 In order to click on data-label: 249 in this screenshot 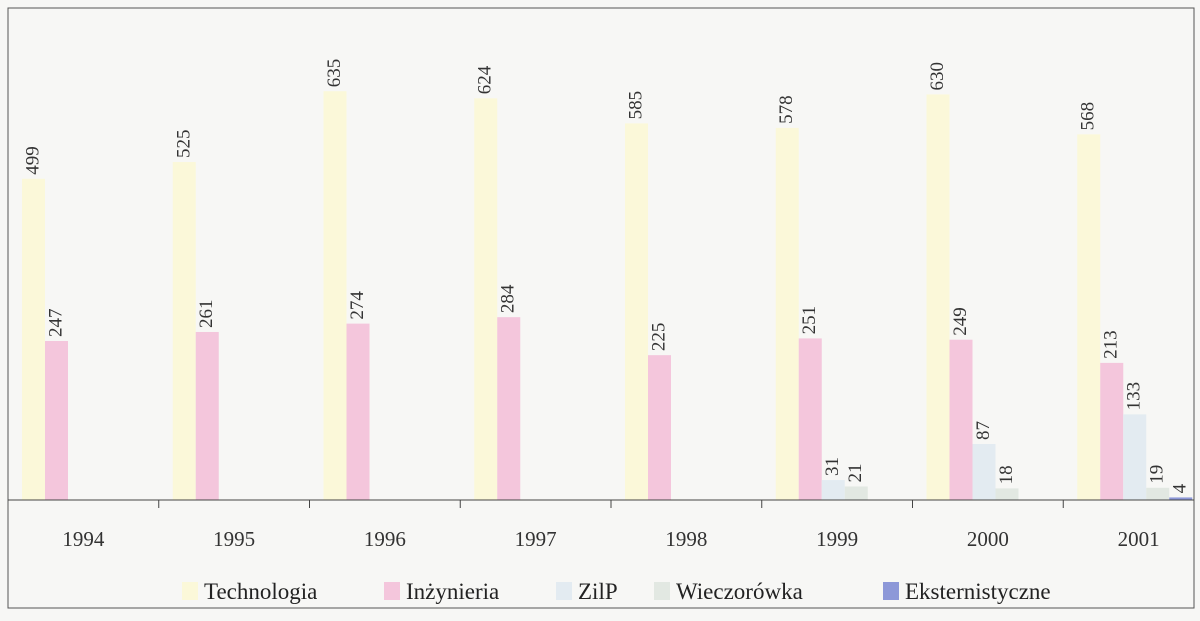, I will do `click(960, 321)`.